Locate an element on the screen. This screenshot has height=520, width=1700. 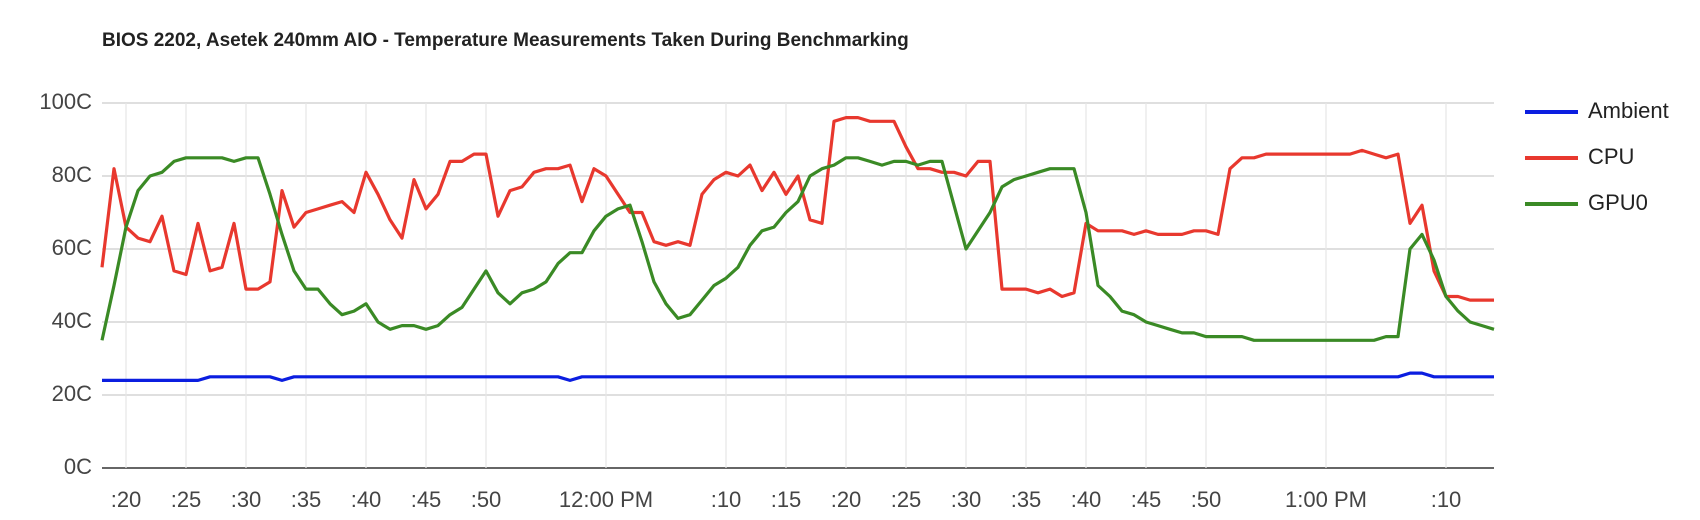
x-tick-label: 12:00 PM is located at coordinates (606, 499).